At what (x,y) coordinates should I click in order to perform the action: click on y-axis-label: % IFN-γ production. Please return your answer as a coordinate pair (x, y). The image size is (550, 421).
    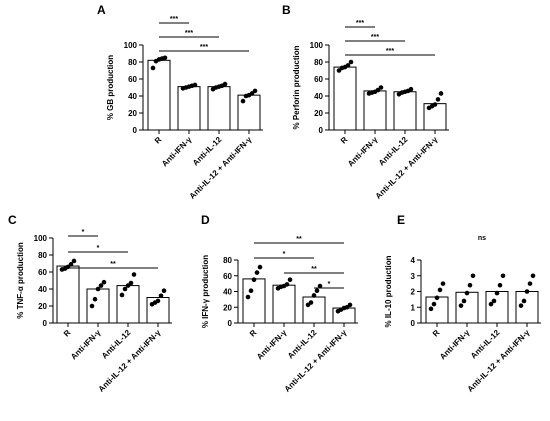
    Looking at the image, I should click on (205, 291).